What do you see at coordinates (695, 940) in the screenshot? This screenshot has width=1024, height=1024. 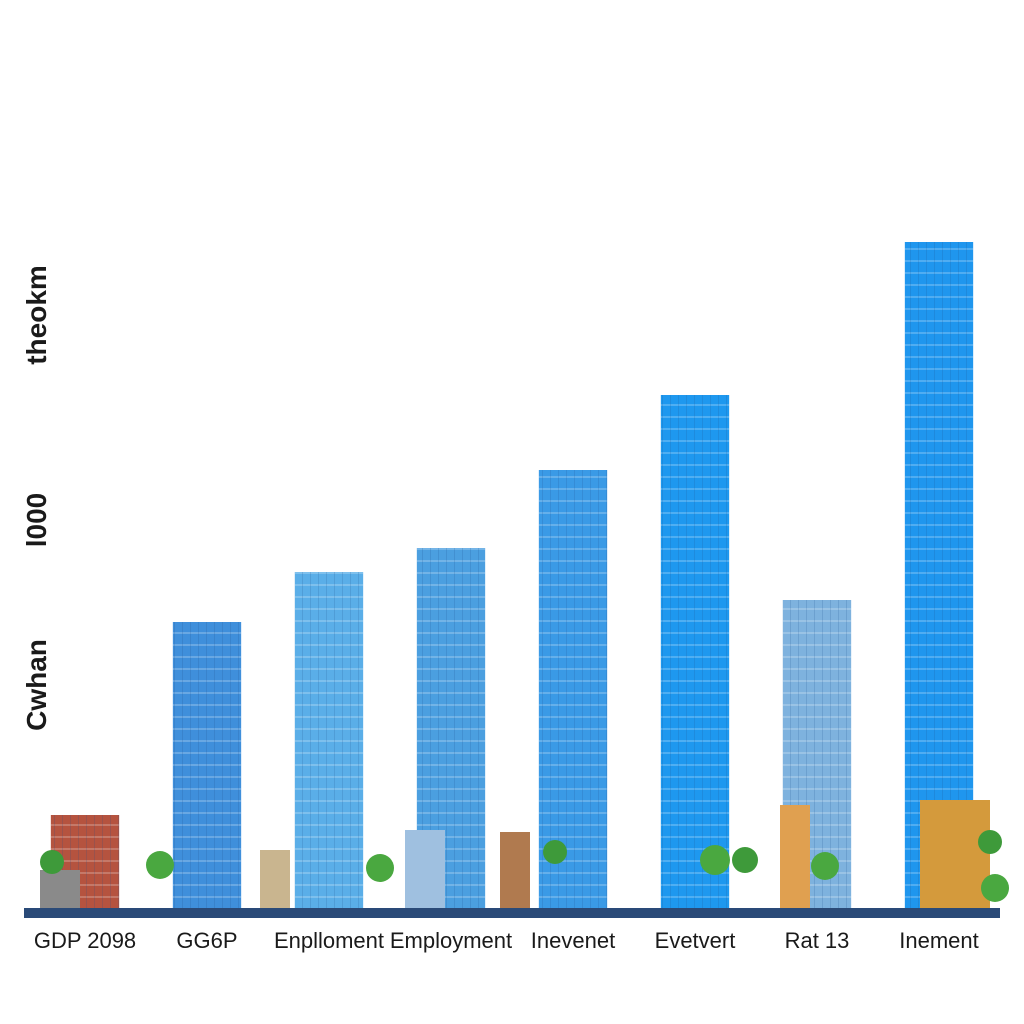 I see `x-tick-label: Evetvert` at bounding box center [695, 940].